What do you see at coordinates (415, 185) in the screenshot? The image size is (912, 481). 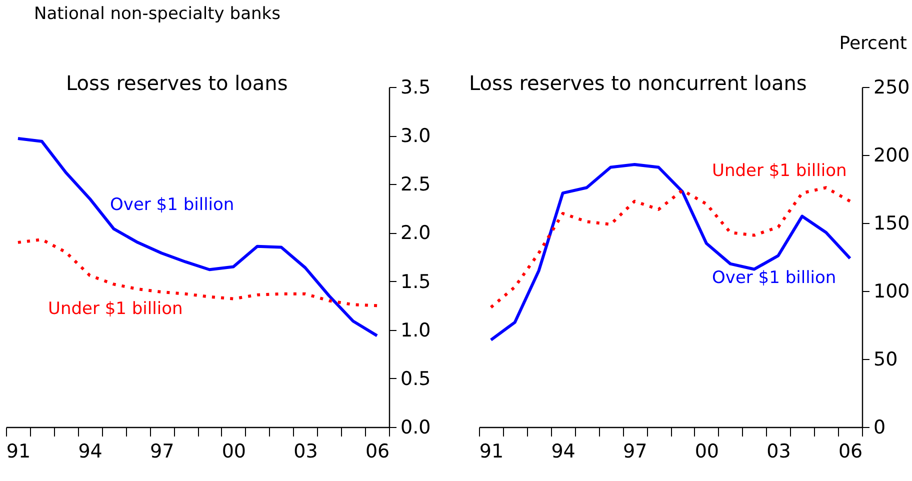 I see `y-tick-label: 2.5` at bounding box center [415, 185].